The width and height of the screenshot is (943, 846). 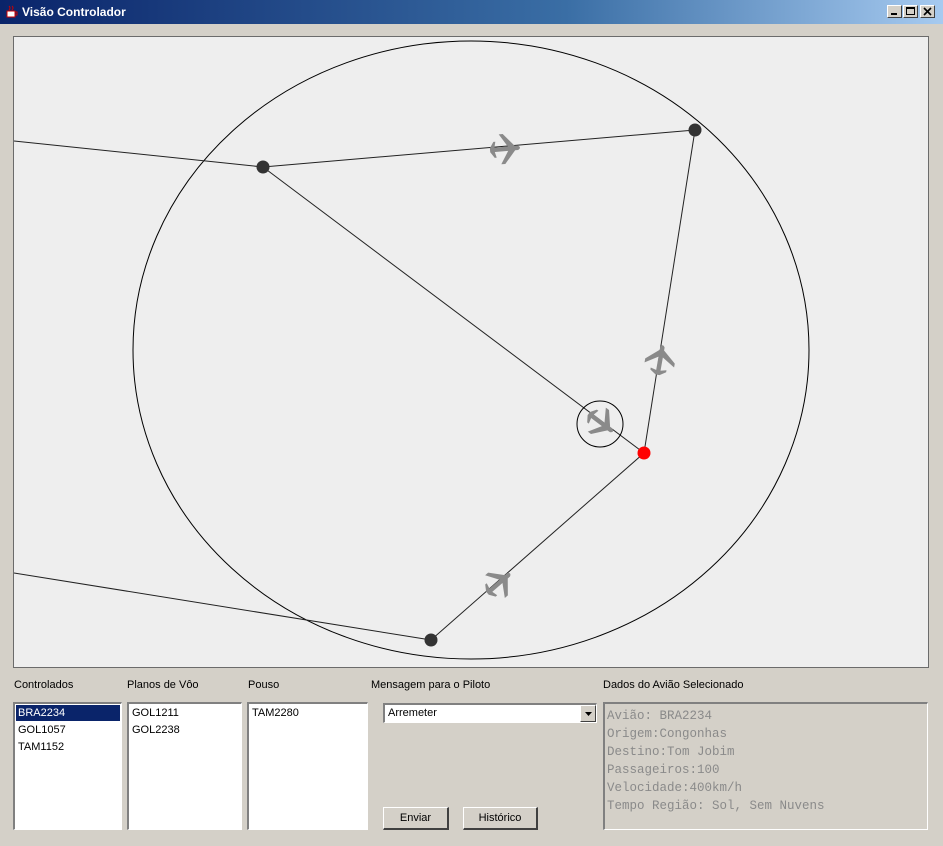 I want to click on mensagem-select: Arremeter, so click(x=490, y=713).